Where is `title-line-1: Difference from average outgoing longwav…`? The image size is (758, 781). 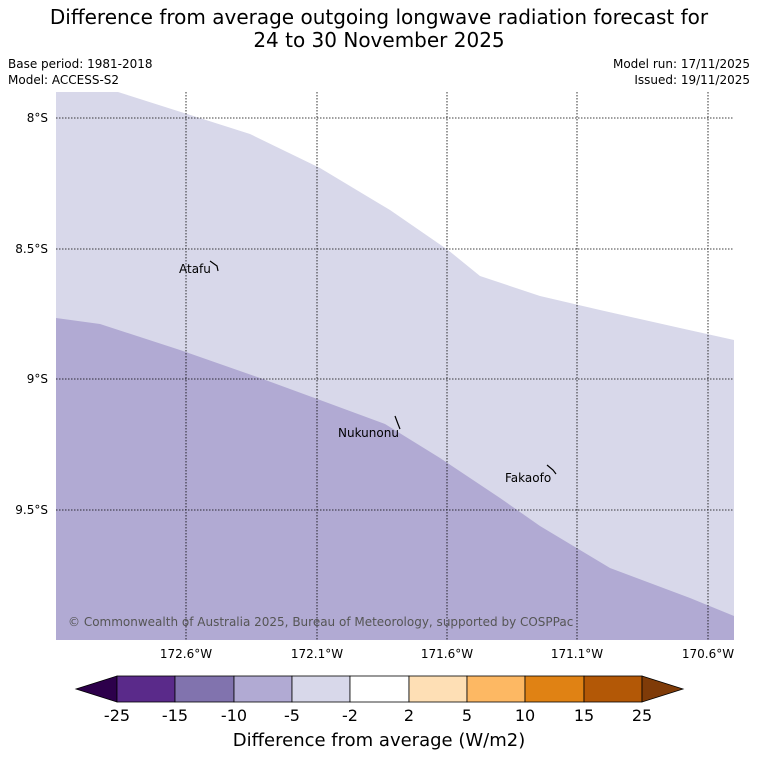
title-line-1: Difference from average outgoing longwav… is located at coordinates (379, 17).